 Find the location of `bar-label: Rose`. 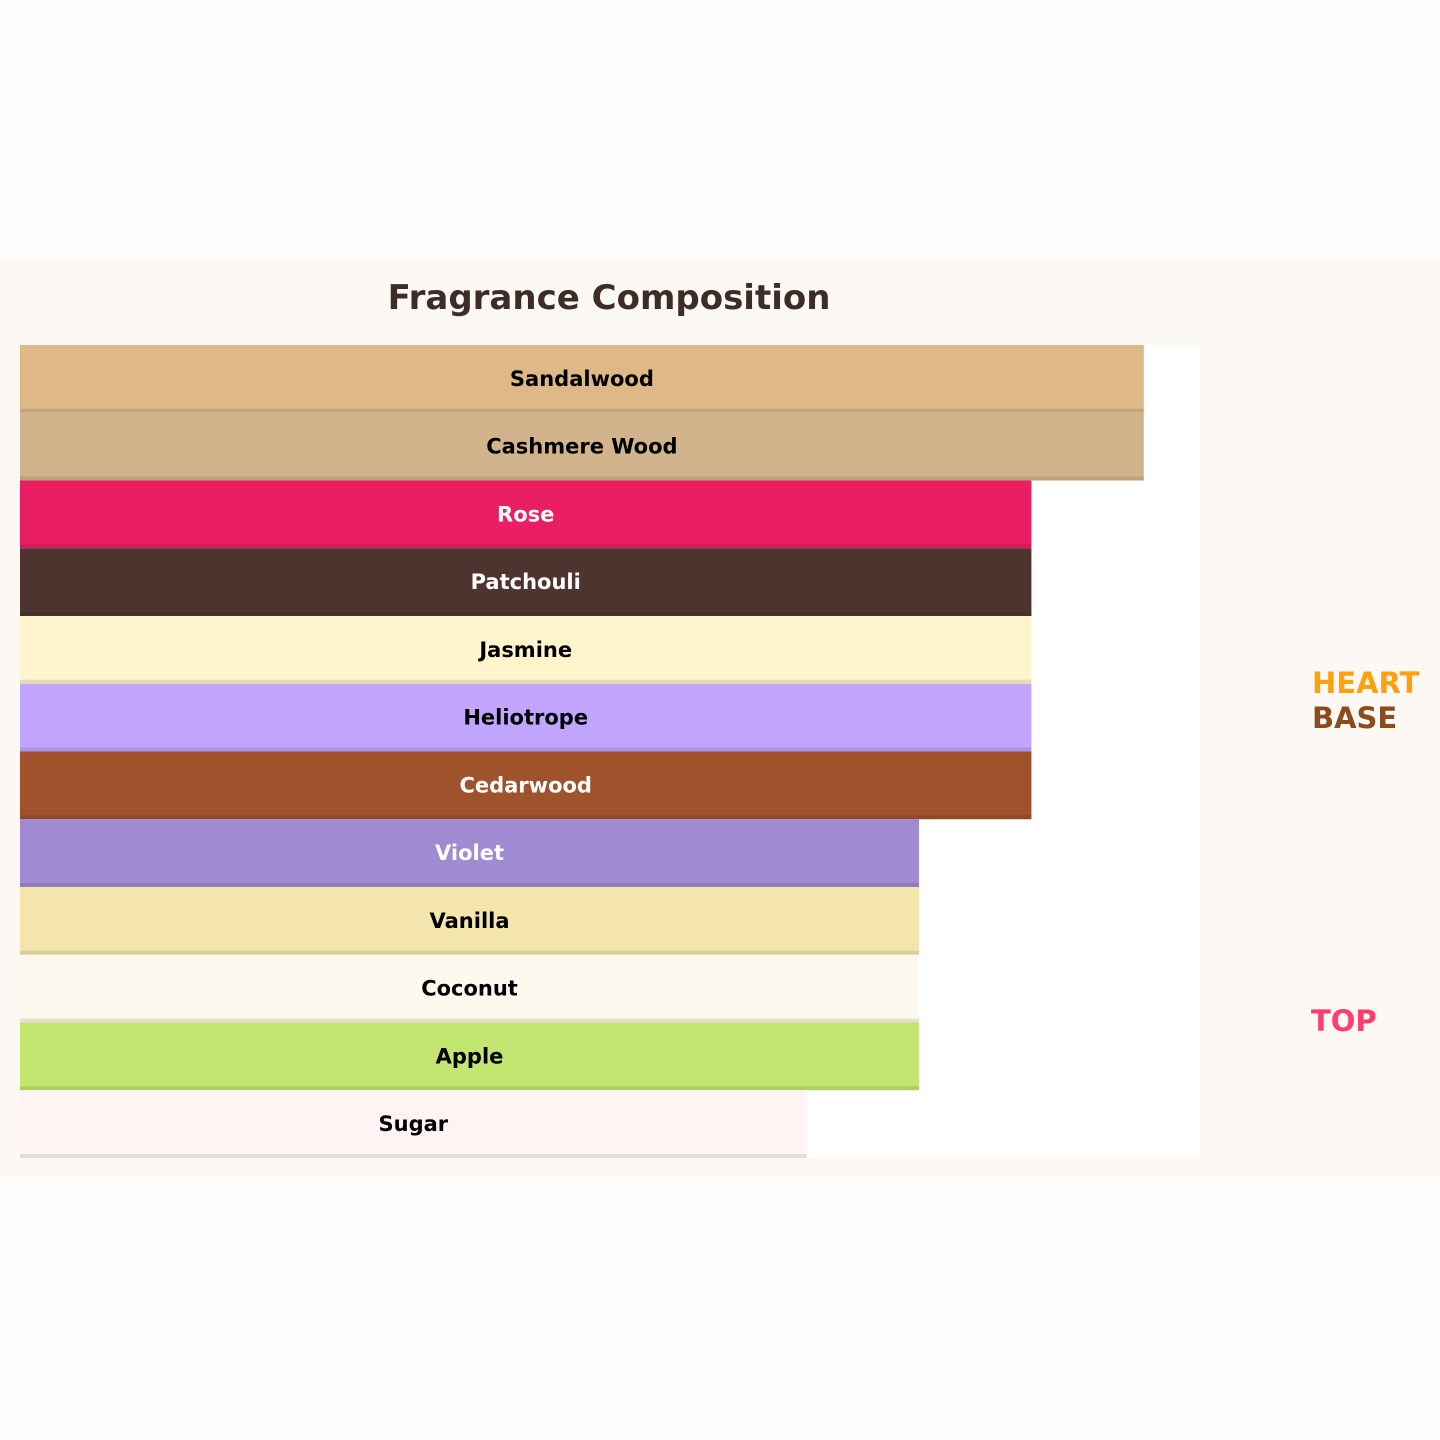

bar-label: Rose is located at coordinates (525, 514).